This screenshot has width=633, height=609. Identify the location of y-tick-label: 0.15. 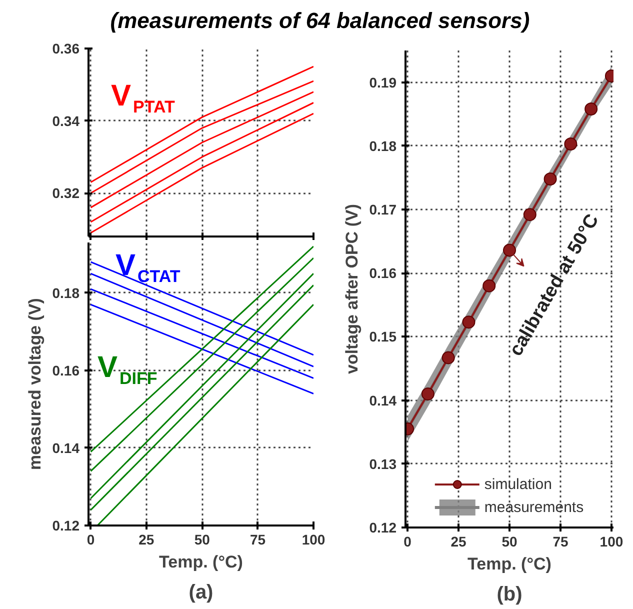
(383, 336).